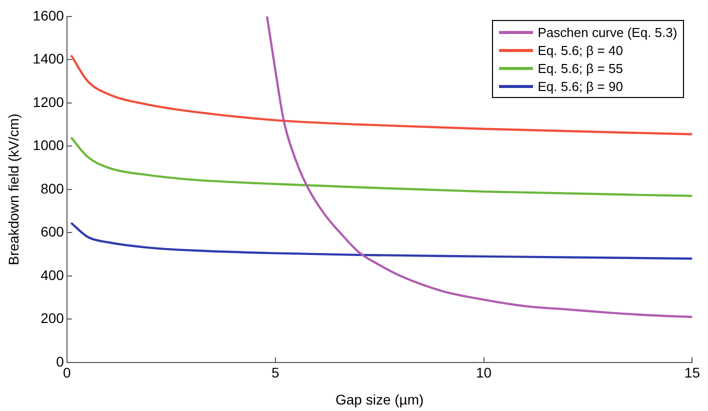 The width and height of the screenshot is (708, 411). I want to click on y-tick-label: 400, so click(52, 274).